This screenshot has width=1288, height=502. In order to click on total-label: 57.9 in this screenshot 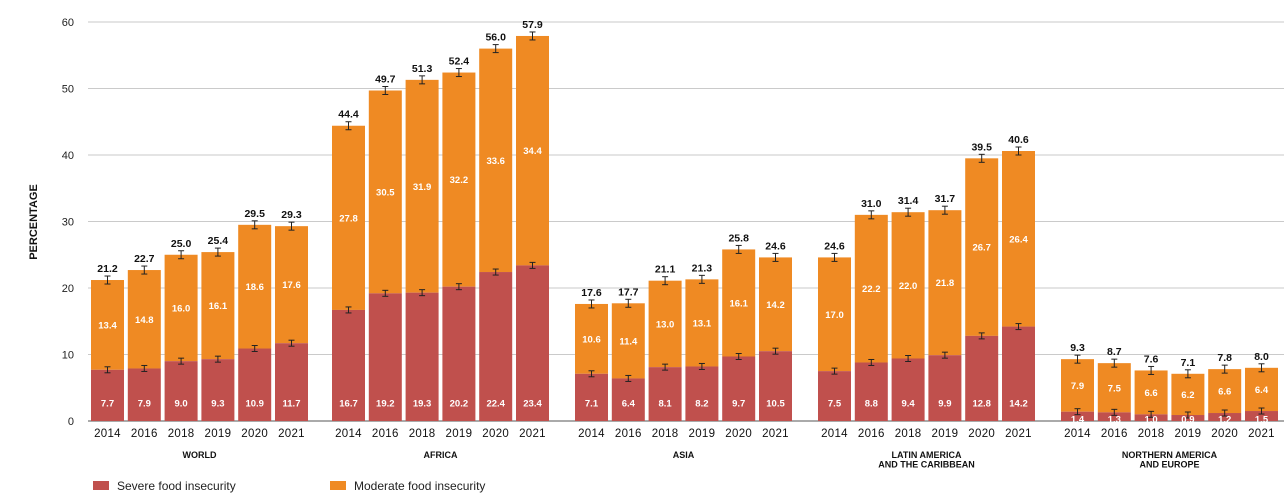, I will do `click(532, 25)`.